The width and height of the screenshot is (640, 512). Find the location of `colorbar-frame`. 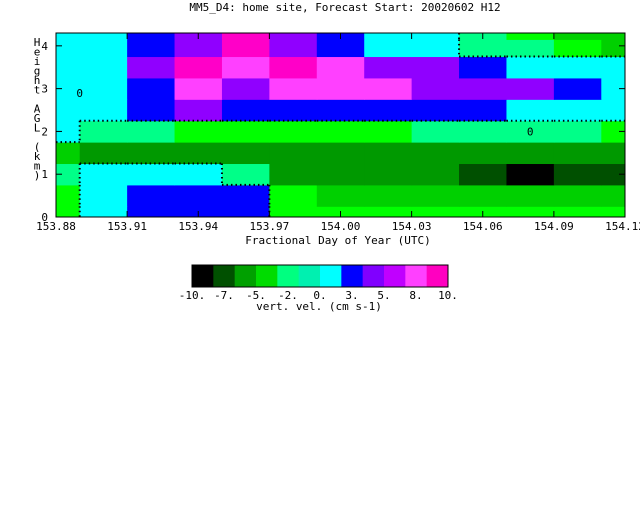

colorbar-frame is located at coordinates (320, 276).